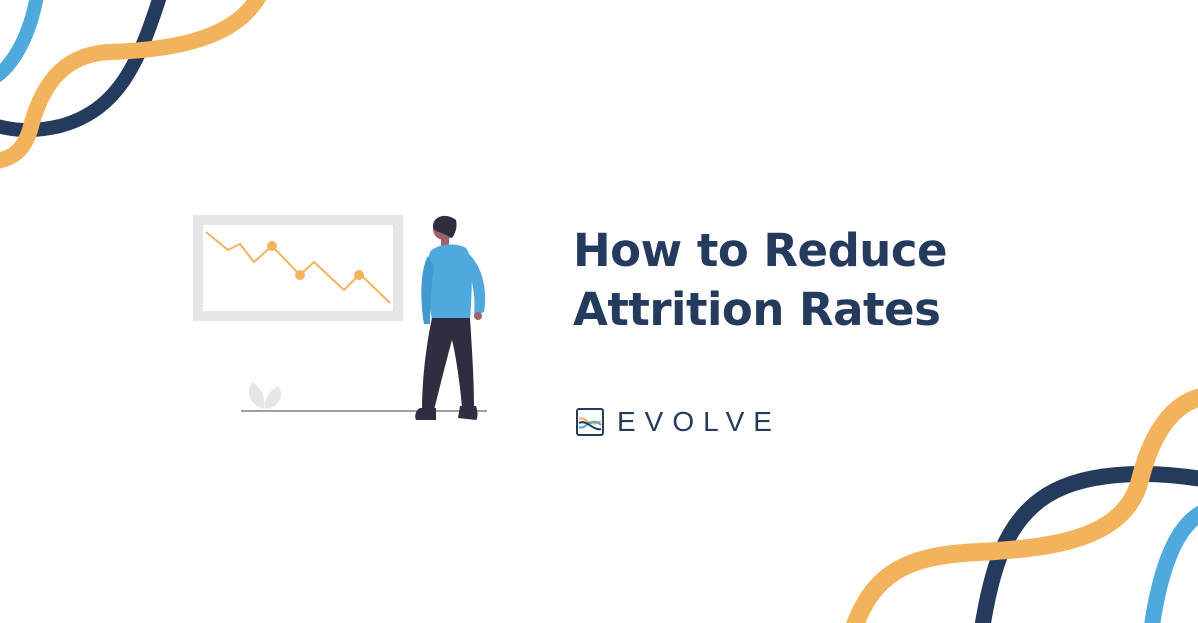 This screenshot has width=1198, height=623. Describe the element at coordinates (450, 317) in the screenshot. I see `person-figure` at that location.